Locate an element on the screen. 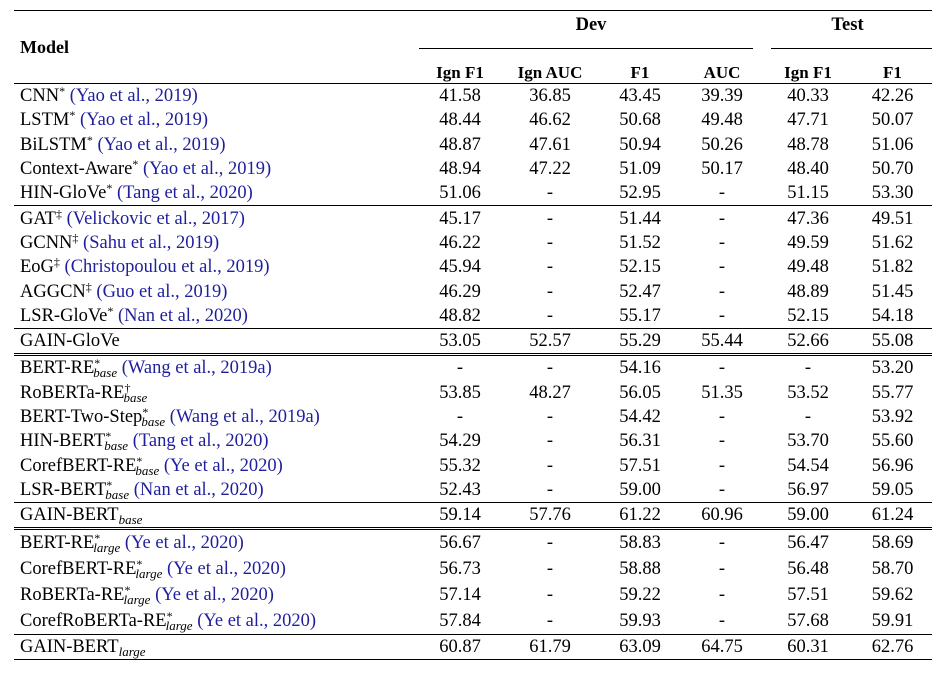  cell-dev-f1: 58.83 is located at coordinates (640, 542).